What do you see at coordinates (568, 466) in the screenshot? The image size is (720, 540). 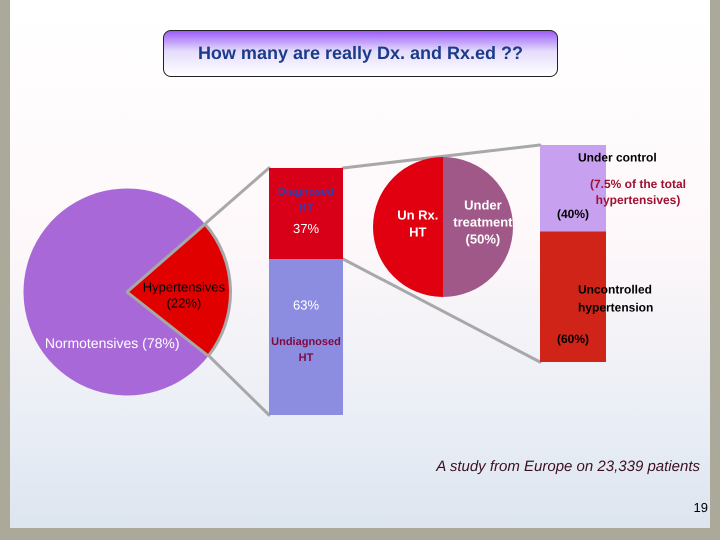 I see `text: A study from Europe on 23,339 patients` at bounding box center [568, 466].